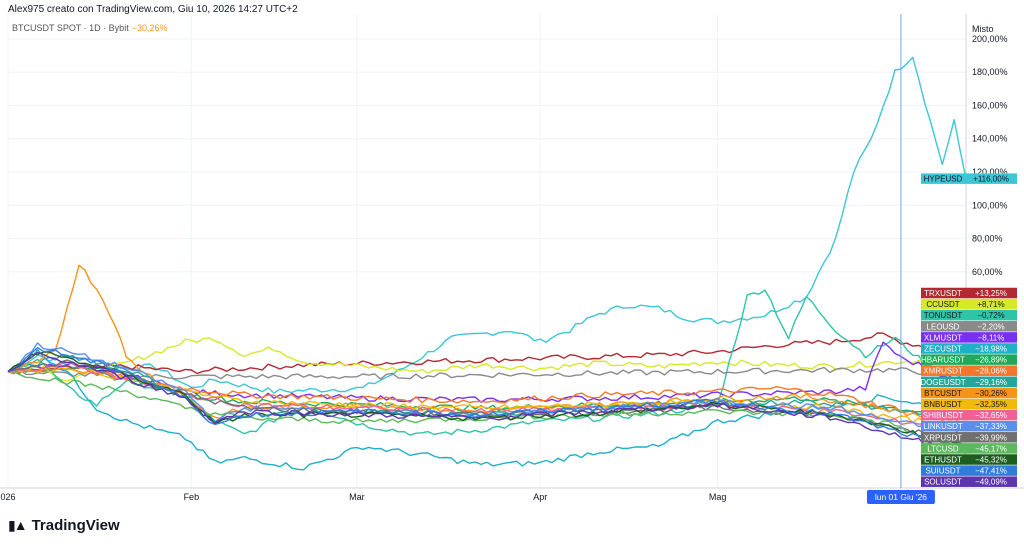  I want to click on y-tick-label: 180,00%, so click(990, 72).